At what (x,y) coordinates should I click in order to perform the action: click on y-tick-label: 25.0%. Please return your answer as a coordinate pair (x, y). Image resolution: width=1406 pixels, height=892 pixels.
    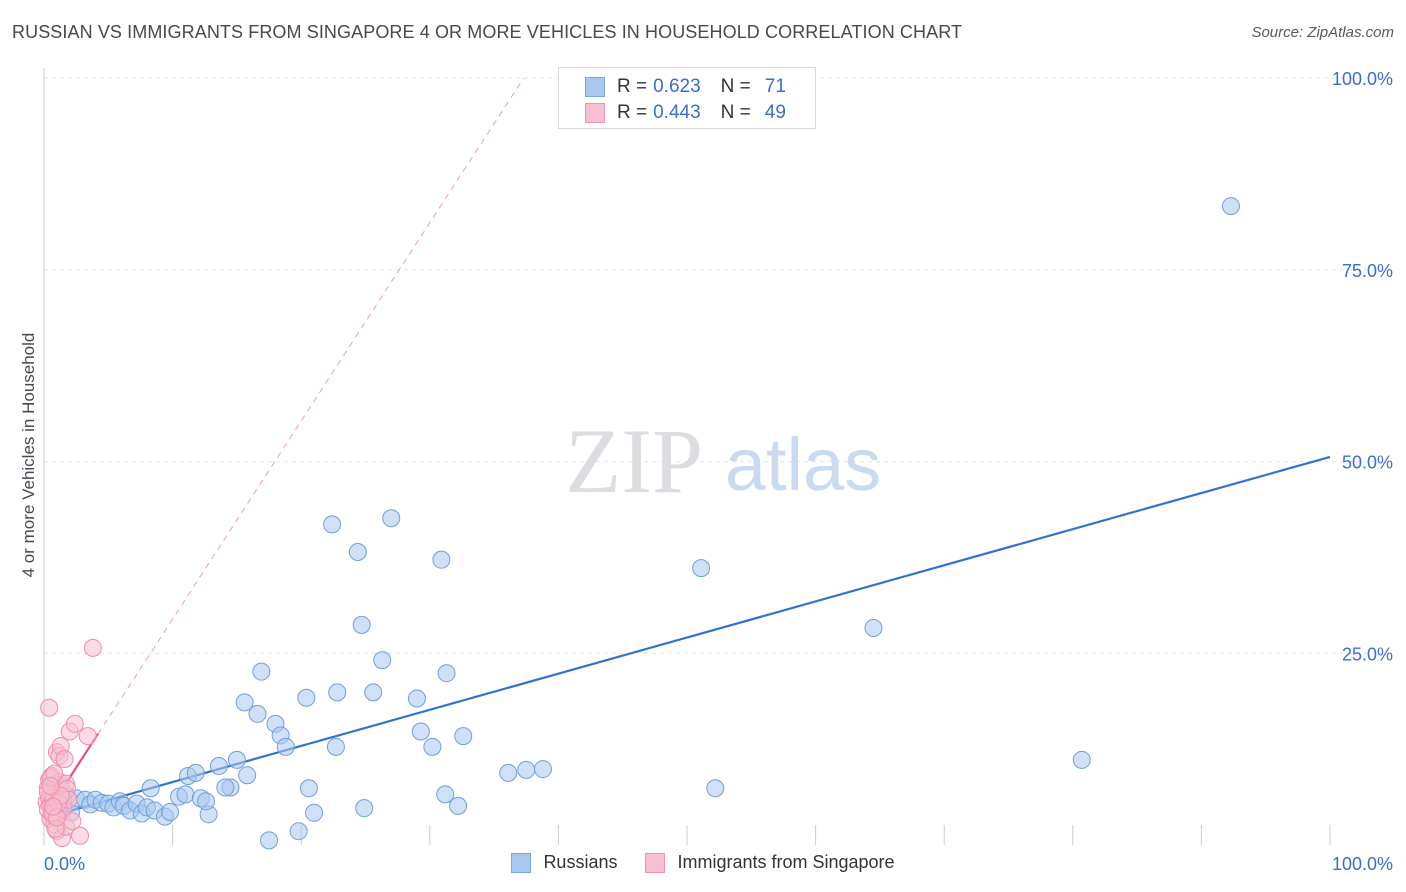
    Looking at the image, I should click on (1367, 654).